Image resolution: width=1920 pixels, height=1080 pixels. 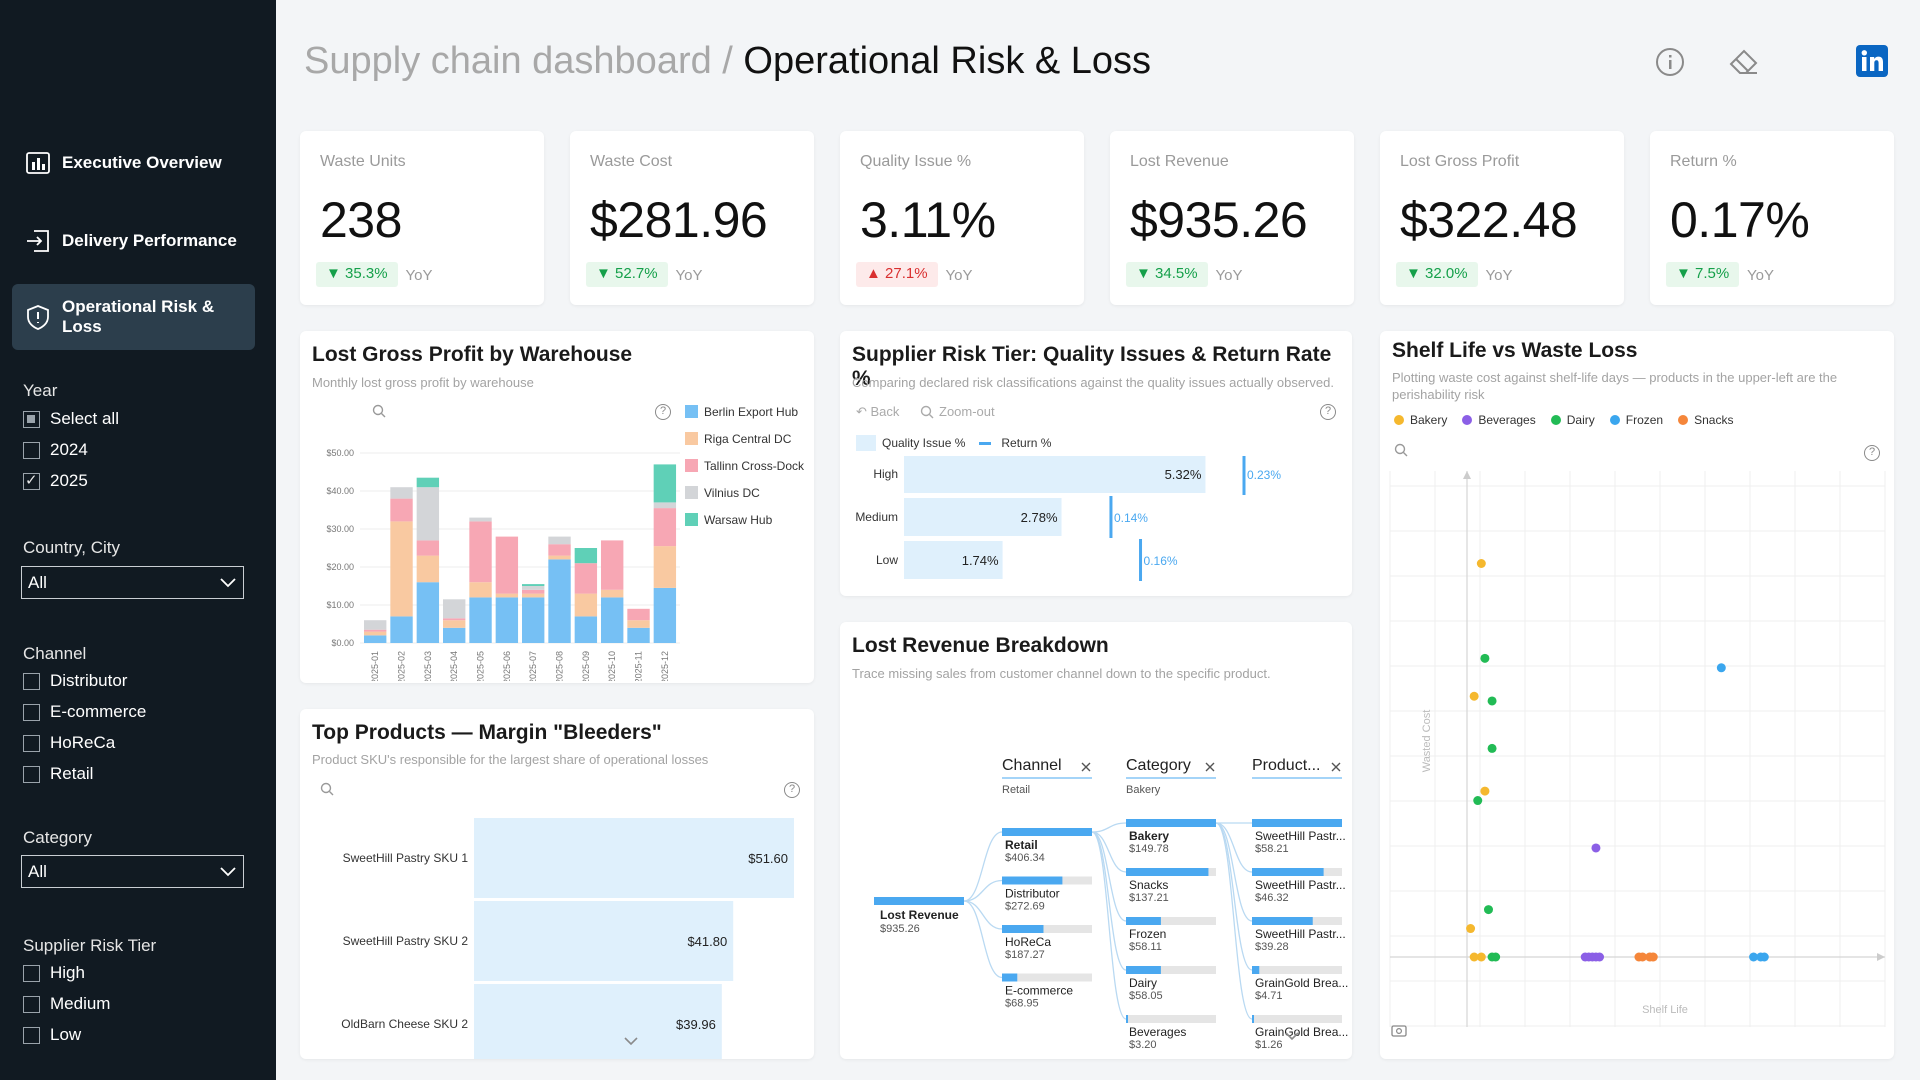 I want to click on channel-option: HoReCa, so click(x=69, y=743).